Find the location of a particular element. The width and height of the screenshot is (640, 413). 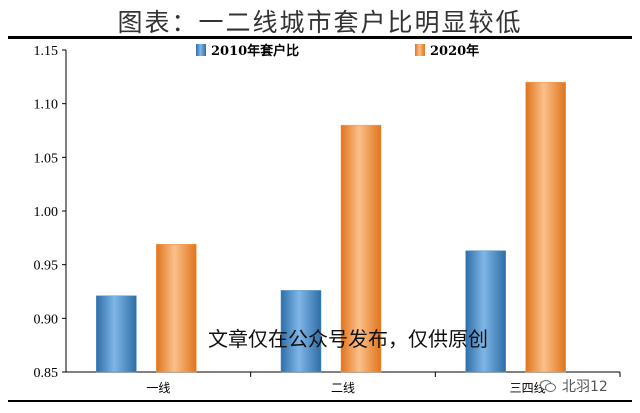

y-tick-label: 1.10 is located at coordinates (46, 105).